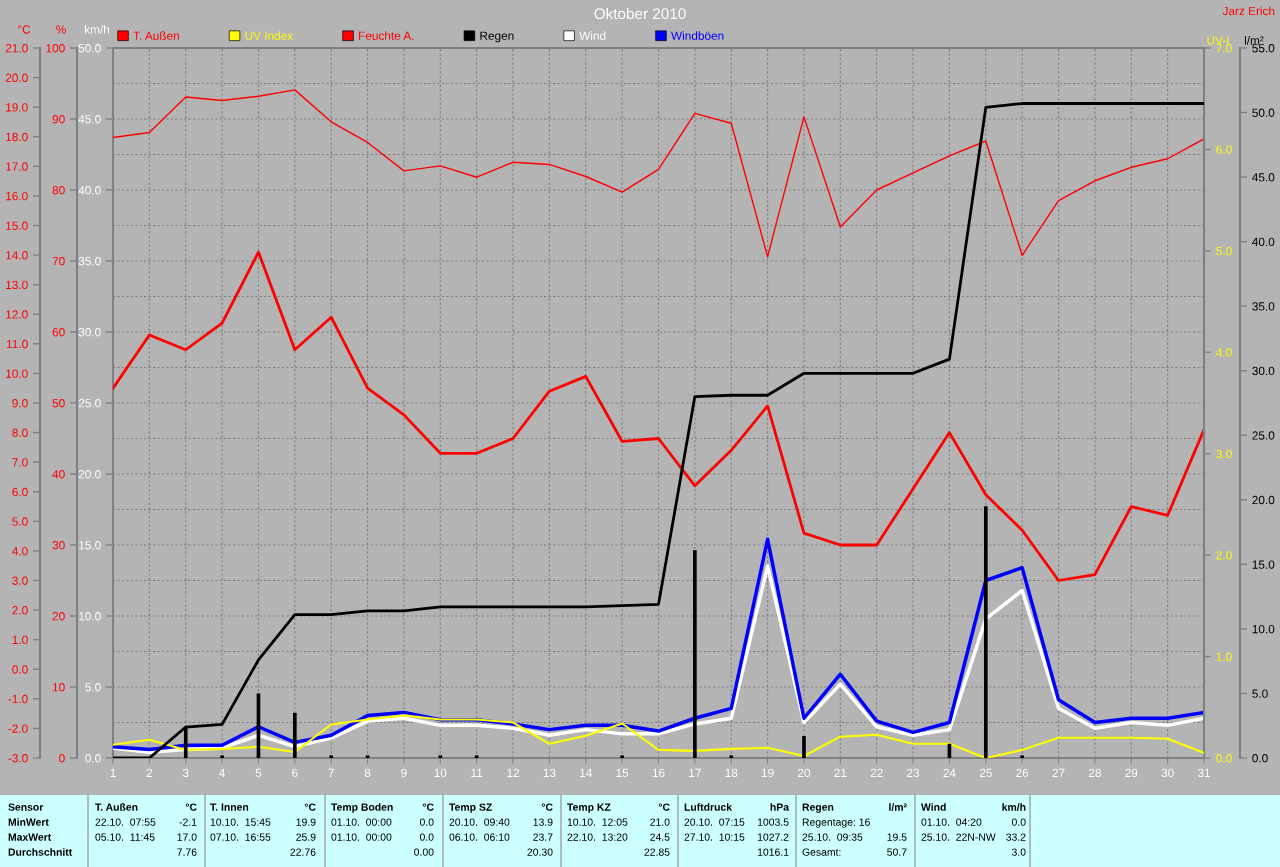  What do you see at coordinates (125, 822) in the screenshot?
I see `text: 22.10. 07:55` at bounding box center [125, 822].